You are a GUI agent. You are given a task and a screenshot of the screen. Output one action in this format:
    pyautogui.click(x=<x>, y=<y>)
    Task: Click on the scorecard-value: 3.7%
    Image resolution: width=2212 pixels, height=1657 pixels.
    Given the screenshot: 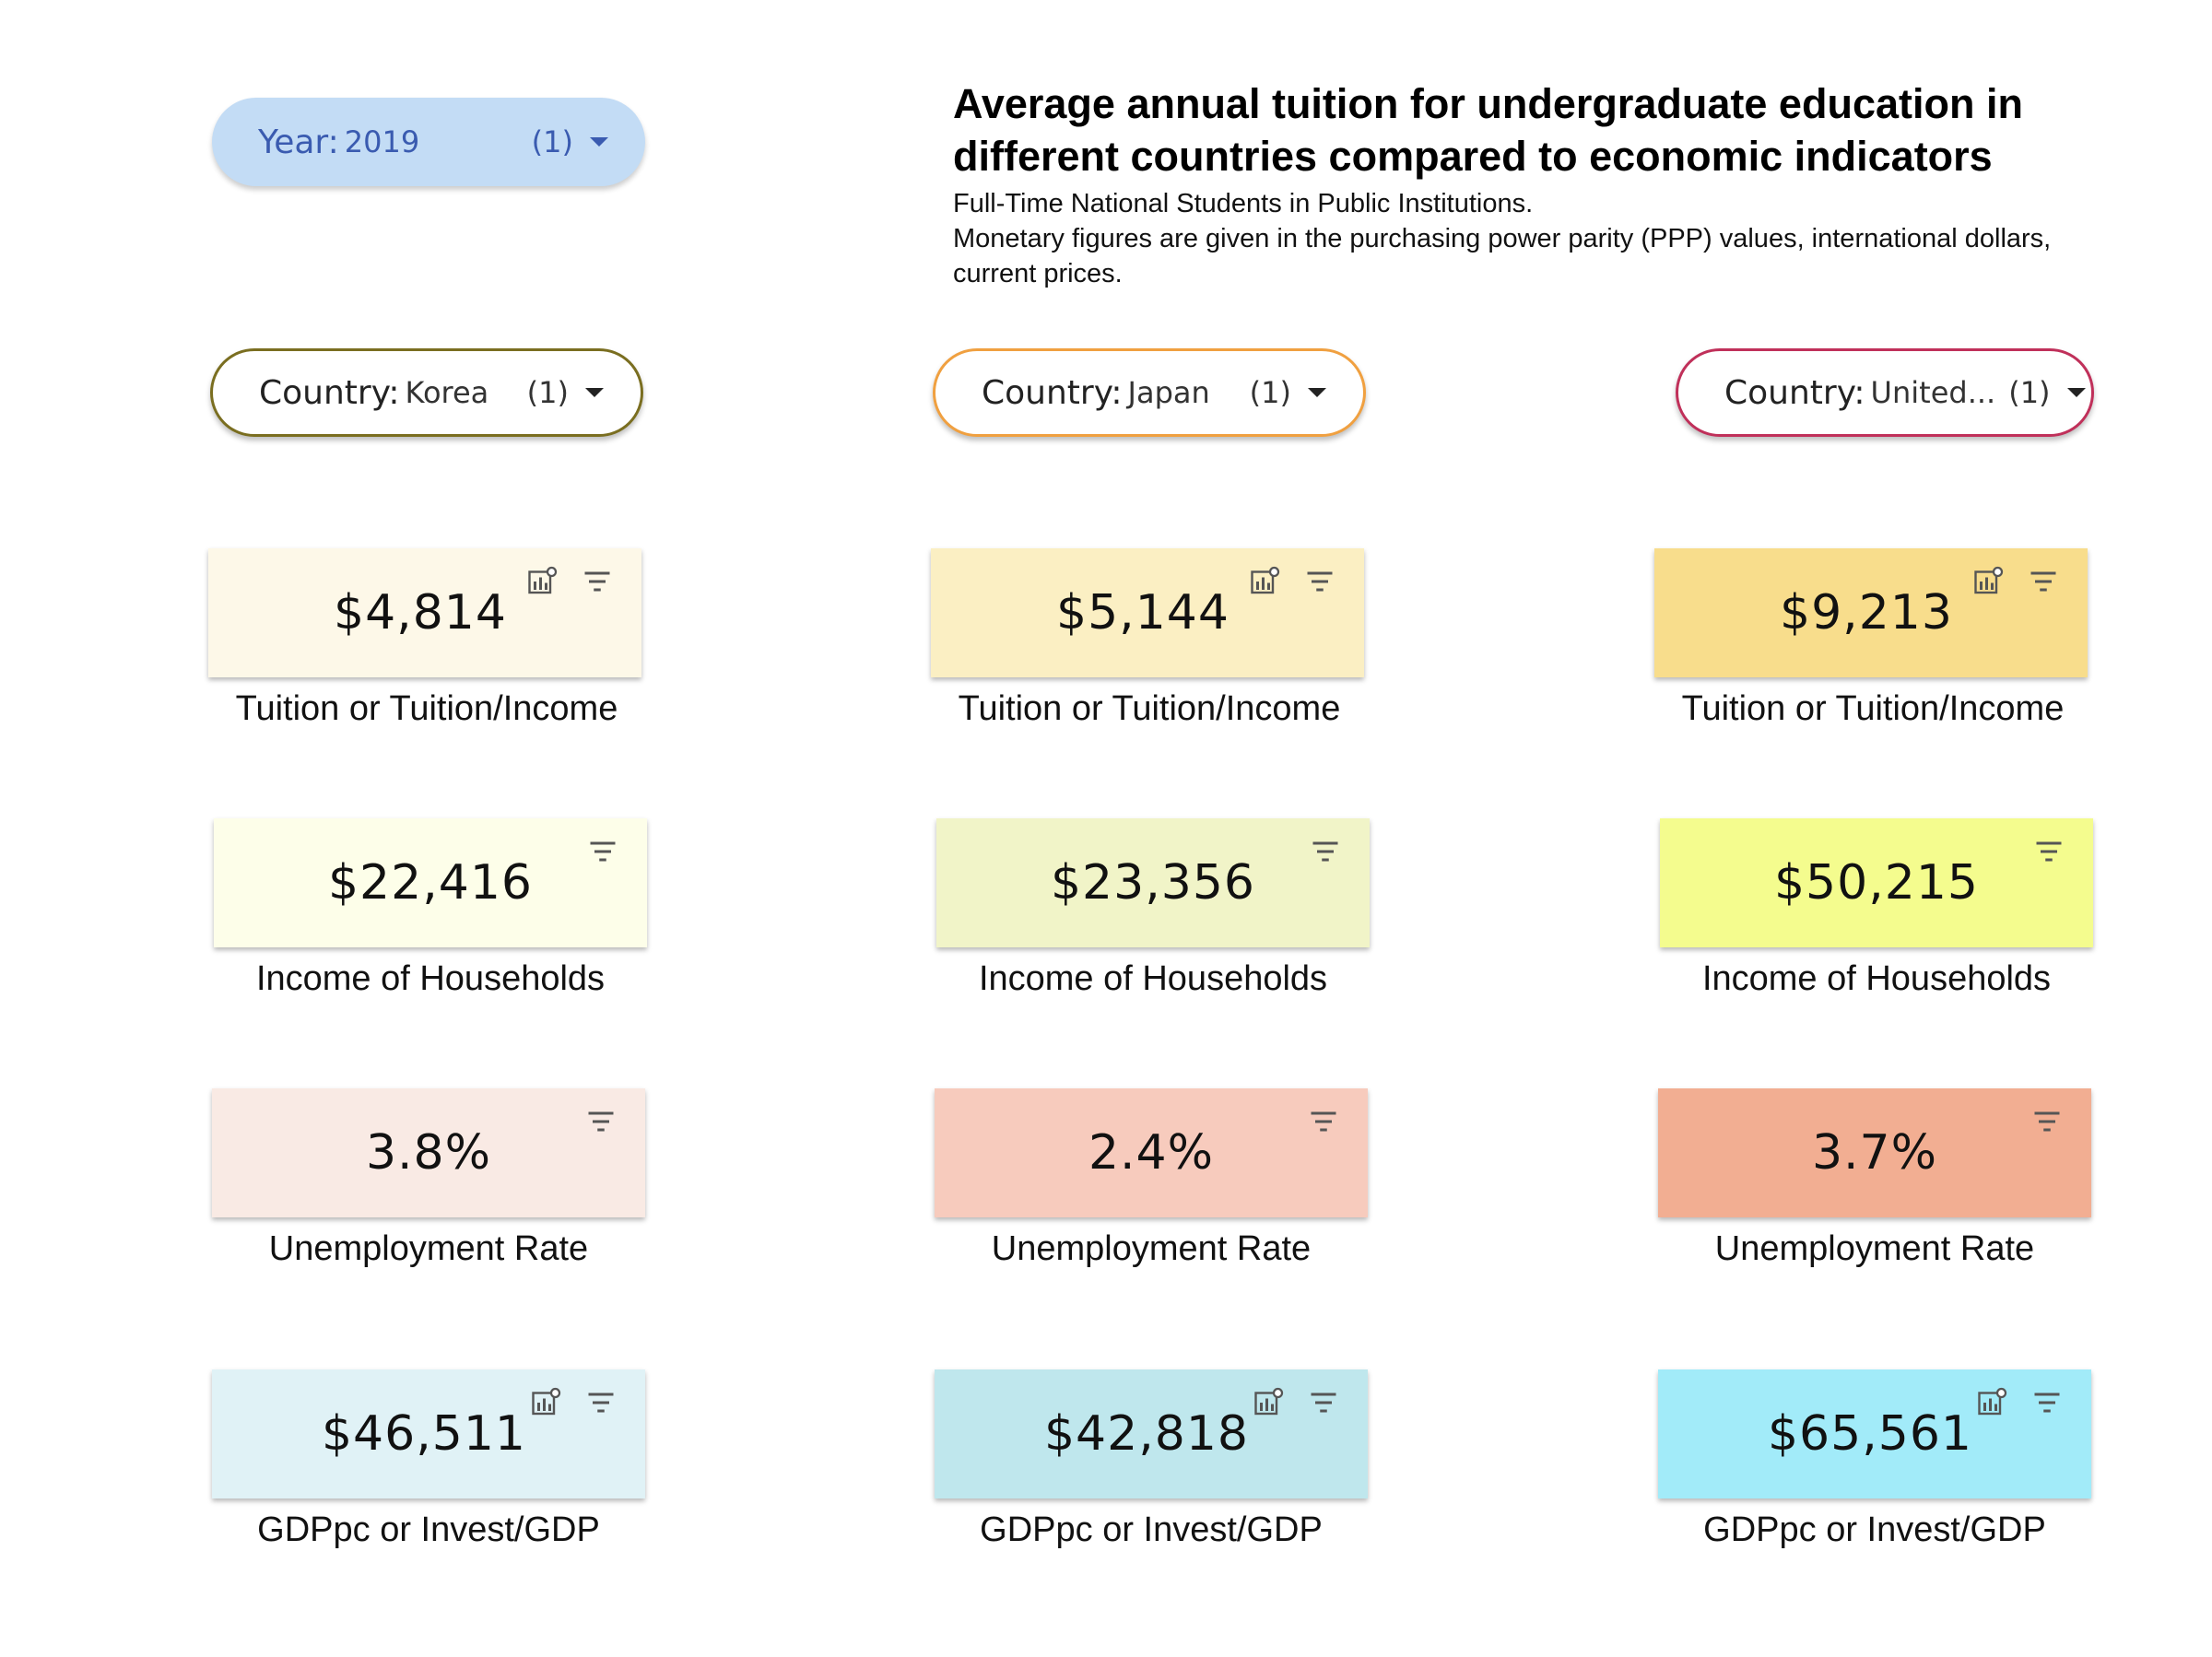 What is the action you would take?
    pyautogui.click(x=1874, y=1153)
    